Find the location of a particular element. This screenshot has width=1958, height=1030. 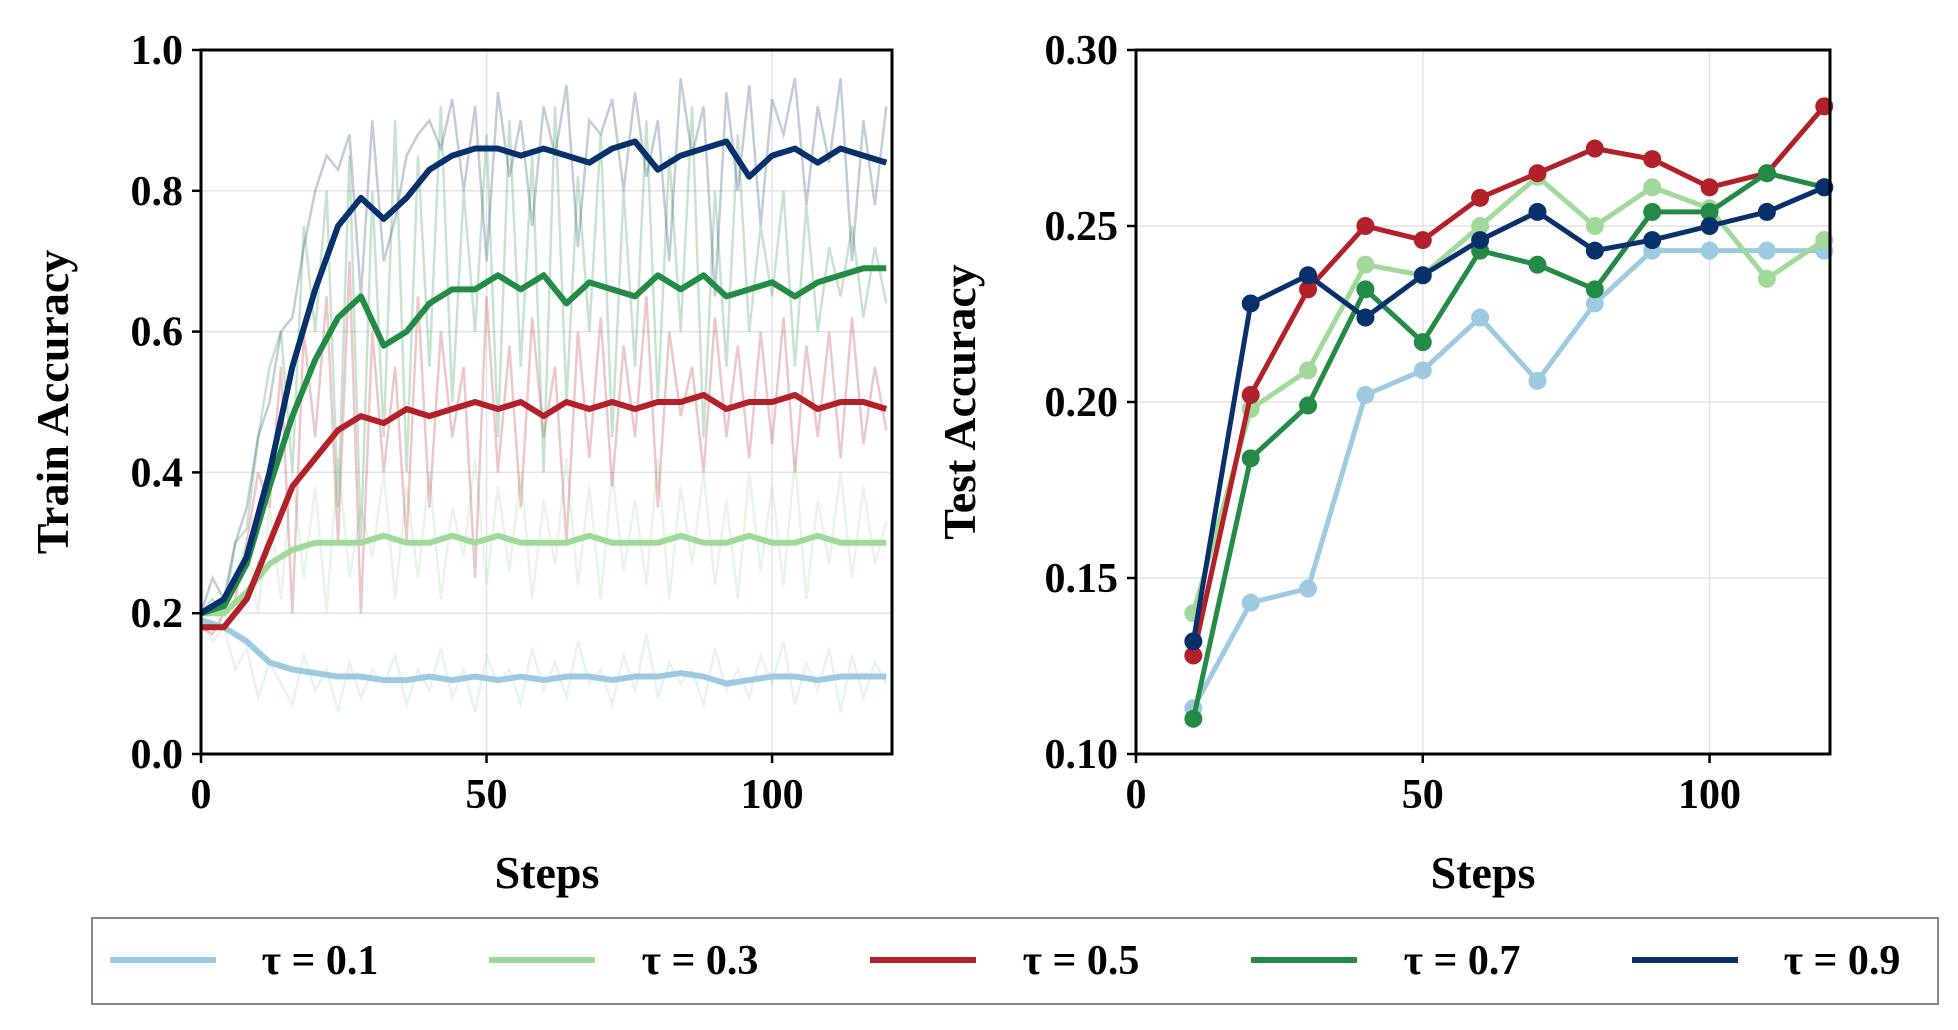

series-line-τ=0.9 is located at coordinates (1508, 413).